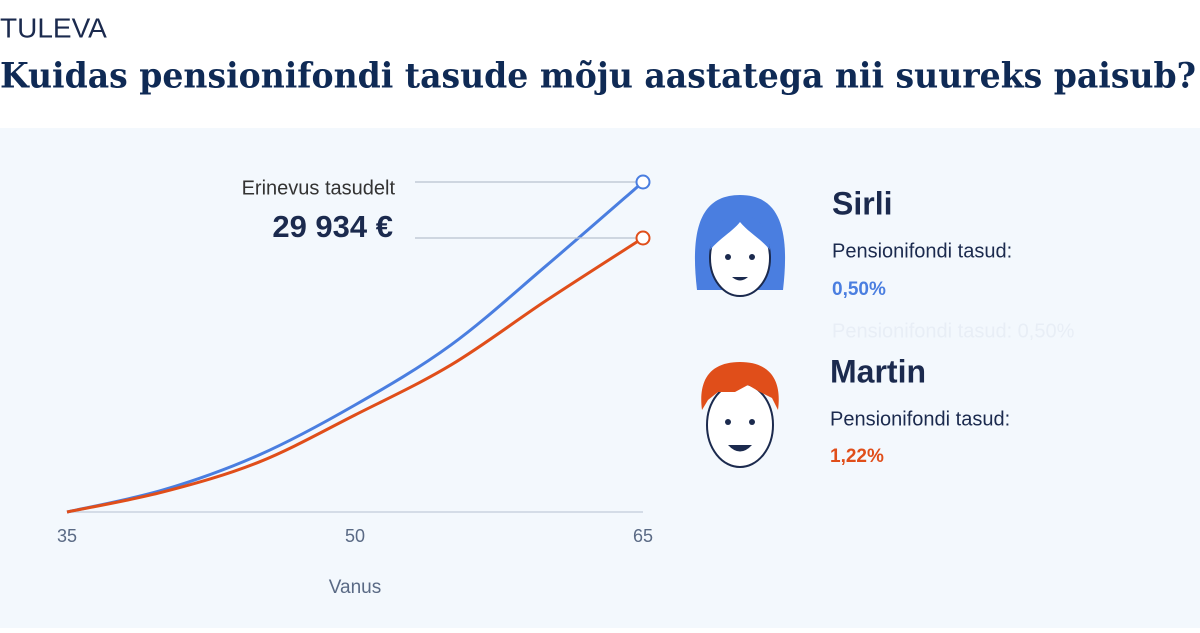 The image size is (1200, 633). What do you see at coordinates (878, 371) in the screenshot?
I see `series-name: Martin` at bounding box center [878, 371].